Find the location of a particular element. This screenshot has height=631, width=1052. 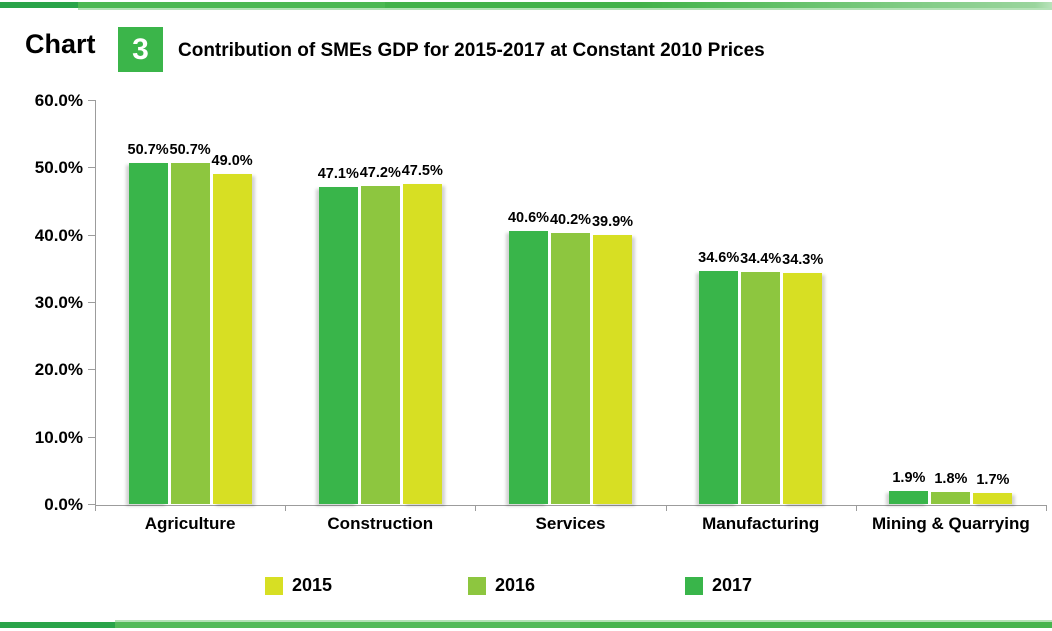

legend-label: 2017 is located at coordinates (732, 585).